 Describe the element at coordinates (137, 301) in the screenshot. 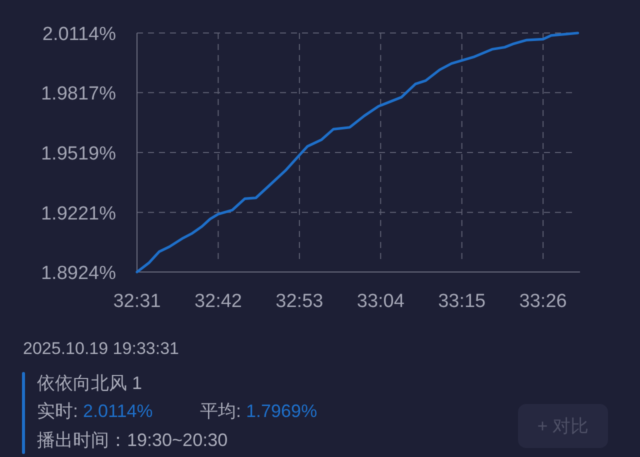

I see `x-tick-label: 32:31` at that location.